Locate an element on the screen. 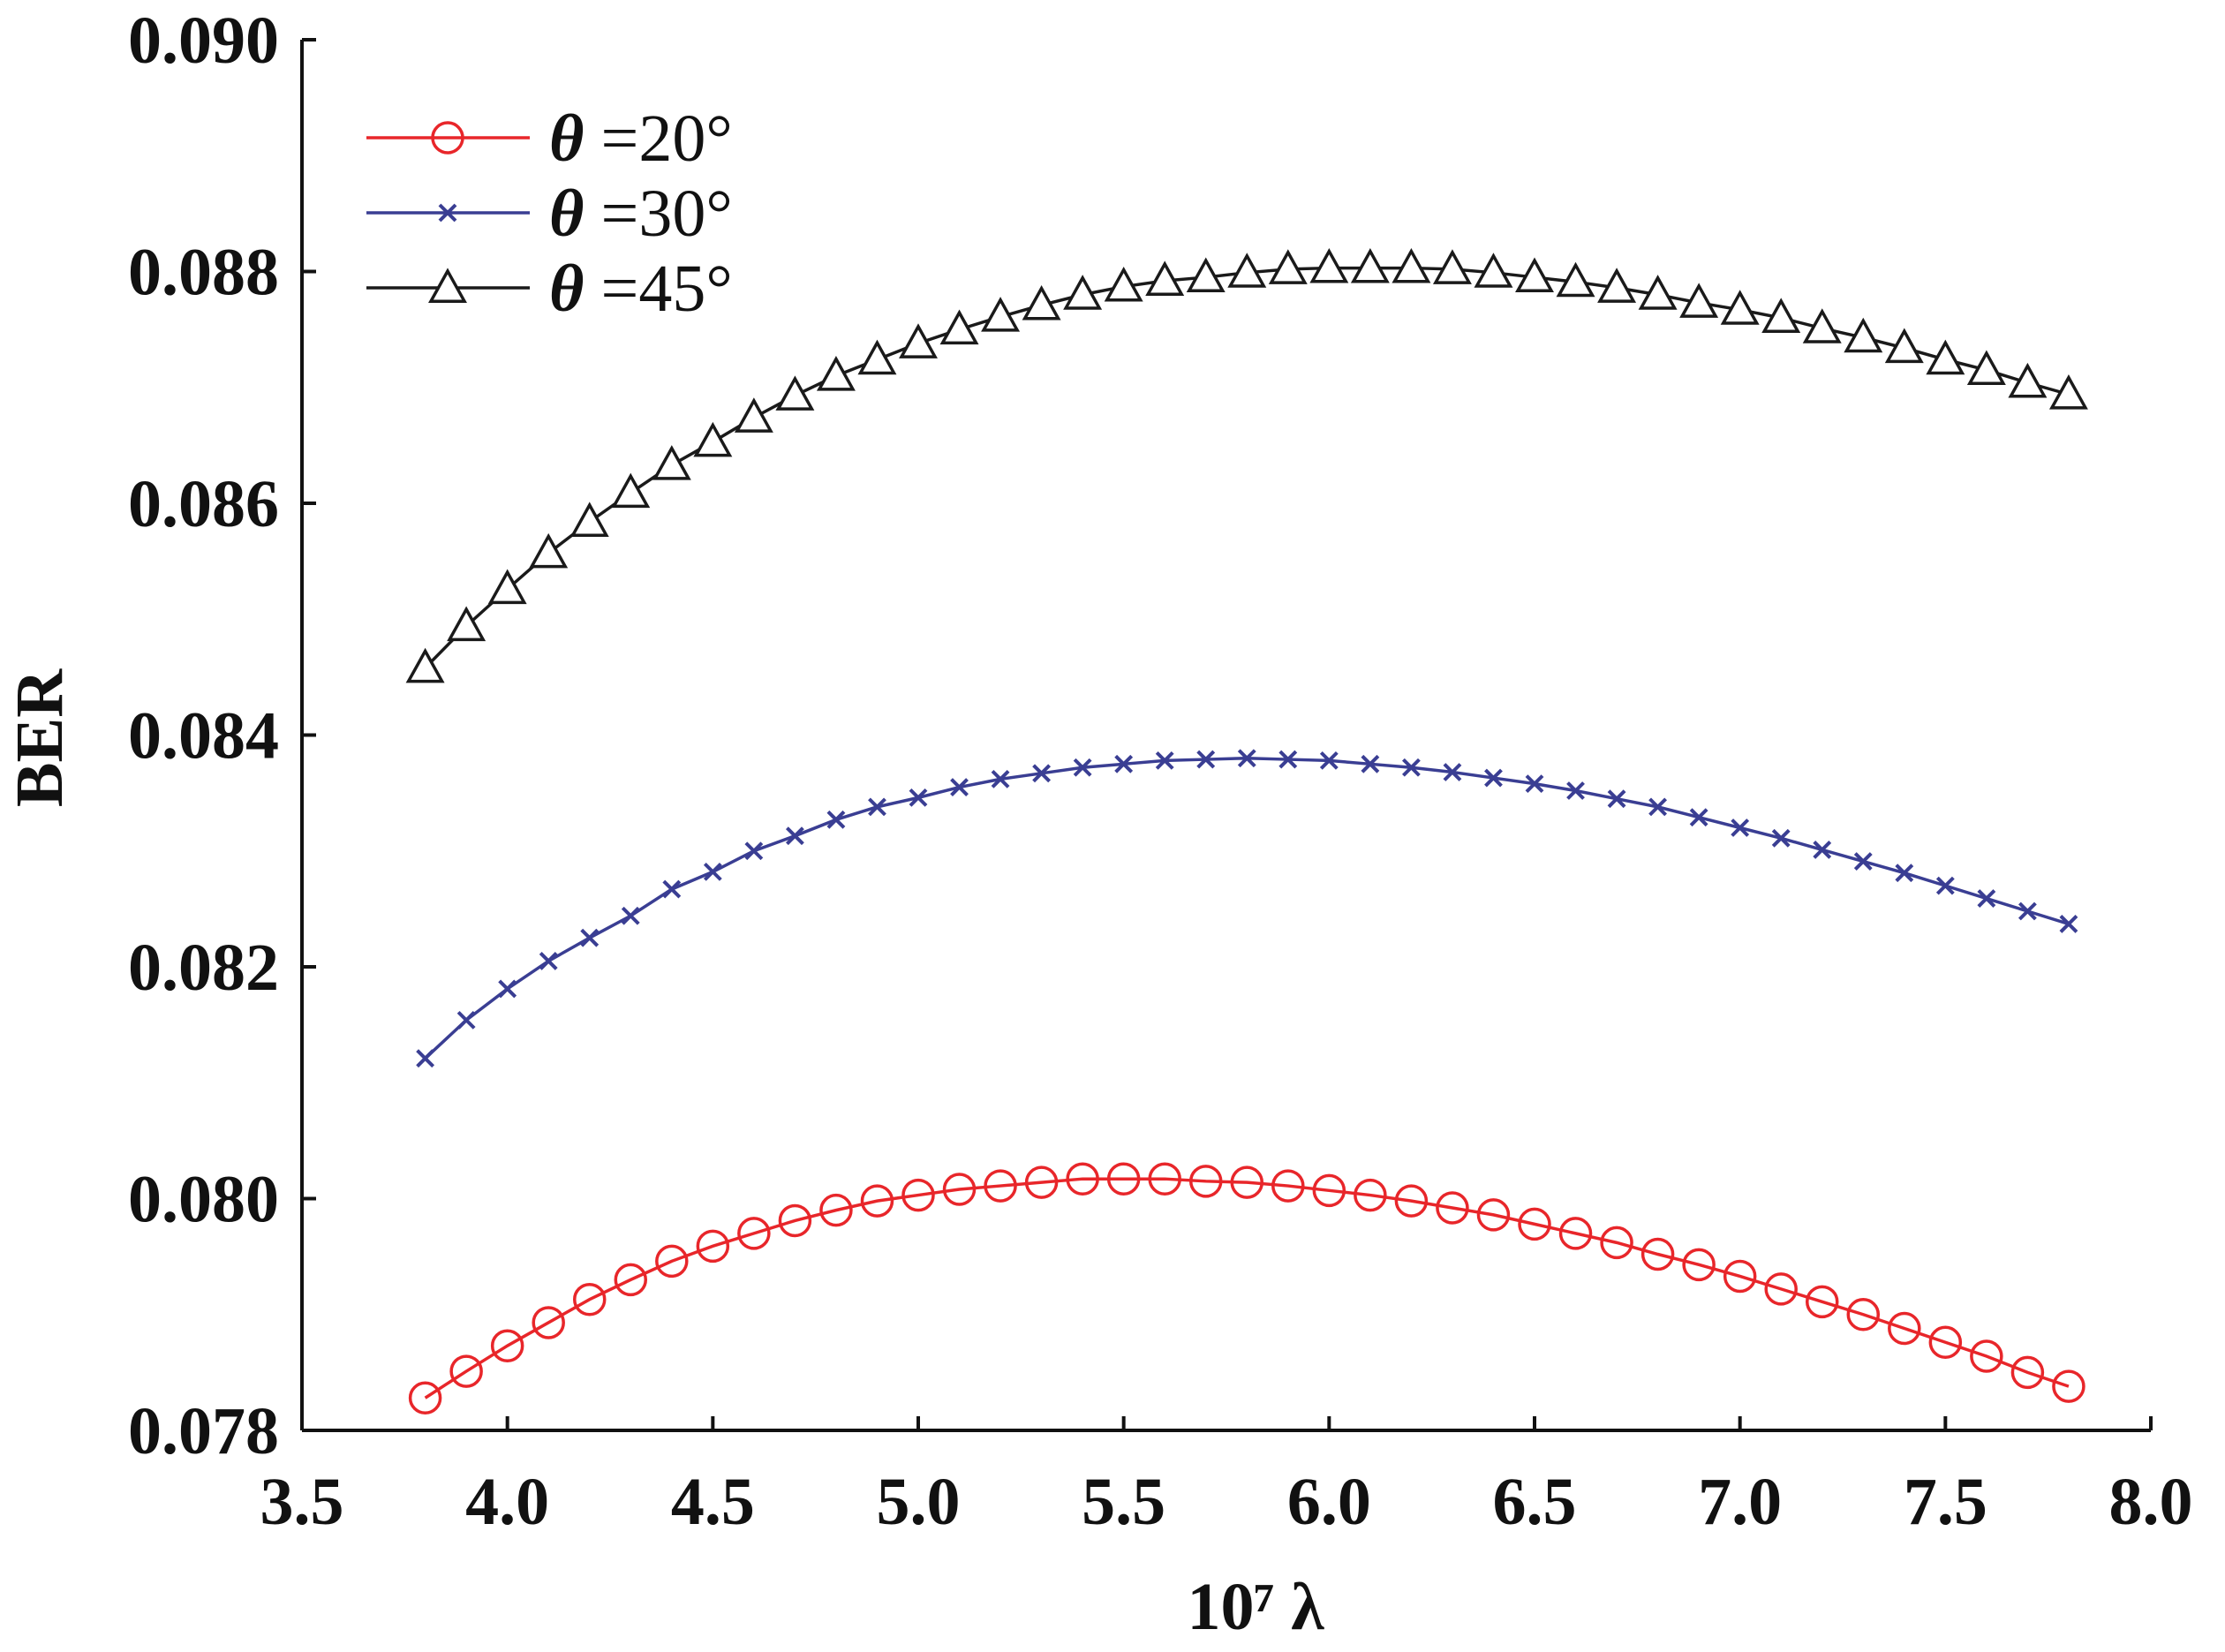  x-tick-label: 4.5 is located at coordinates (713, 1502).